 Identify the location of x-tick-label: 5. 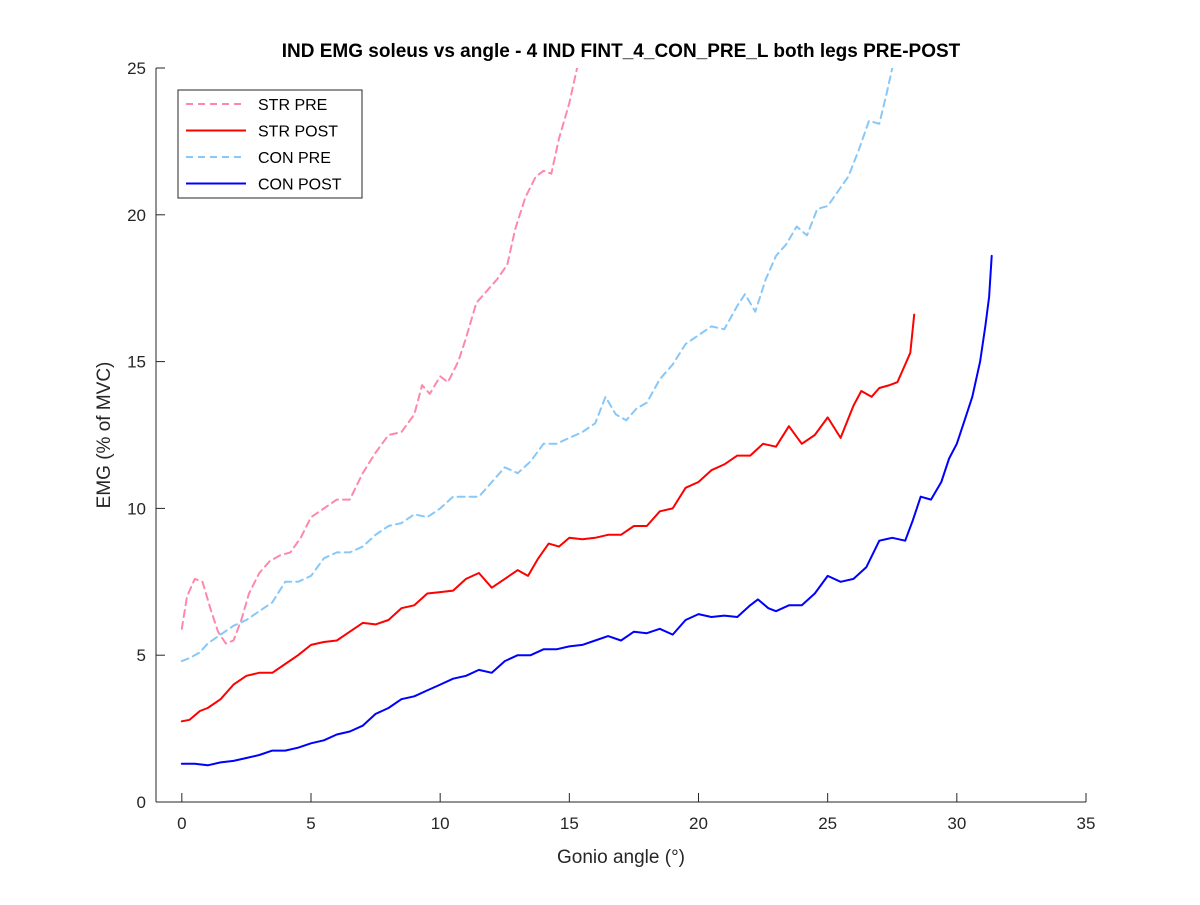
(310, 823).